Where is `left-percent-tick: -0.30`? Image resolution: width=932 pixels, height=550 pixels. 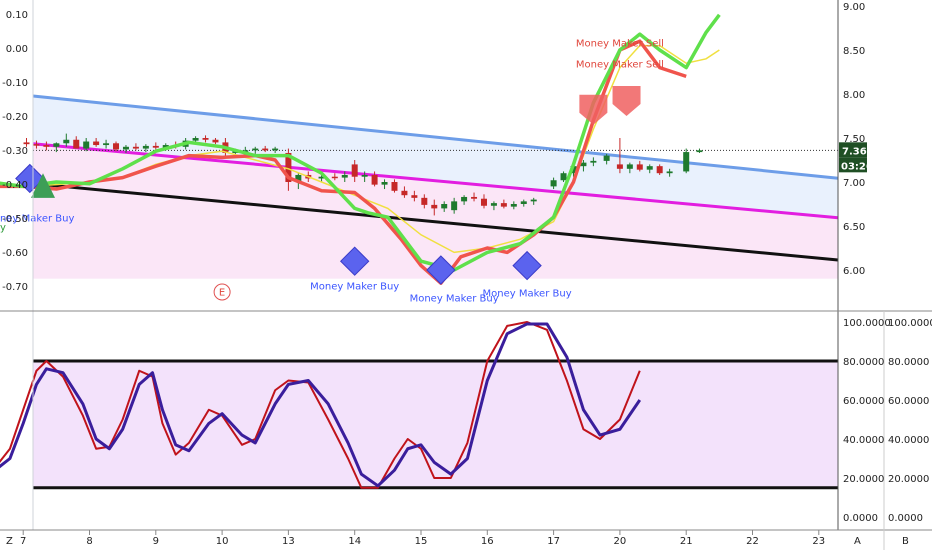 left-percent-tick: -0.30 is located at coordinates (15, 151).